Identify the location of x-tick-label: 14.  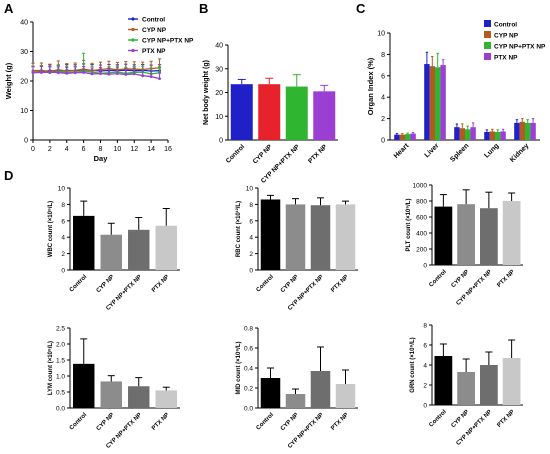
(151, 149).